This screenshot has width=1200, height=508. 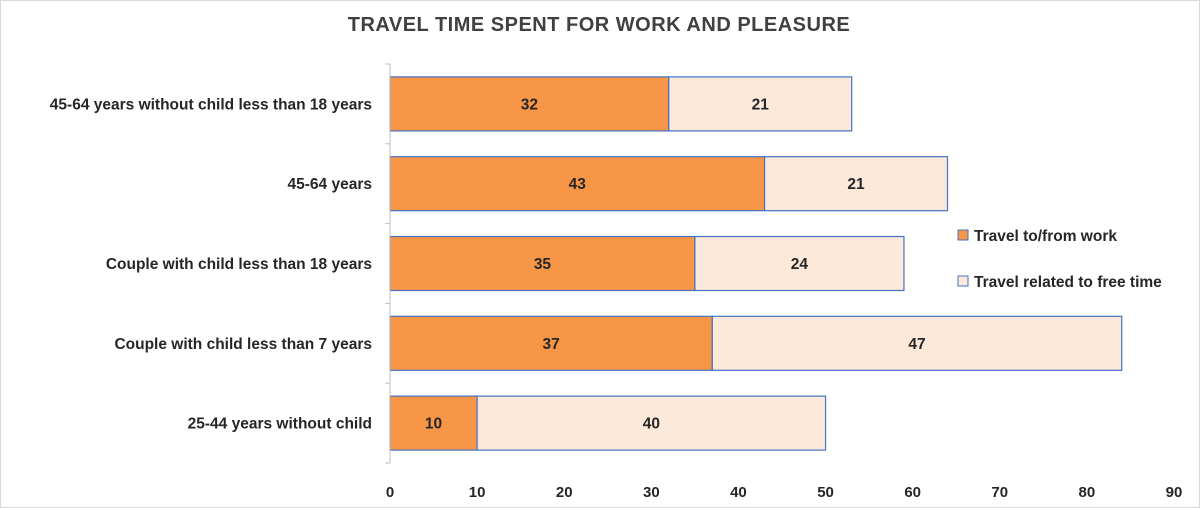 I want to click on data-label: 24, so click(x=800, y=264).